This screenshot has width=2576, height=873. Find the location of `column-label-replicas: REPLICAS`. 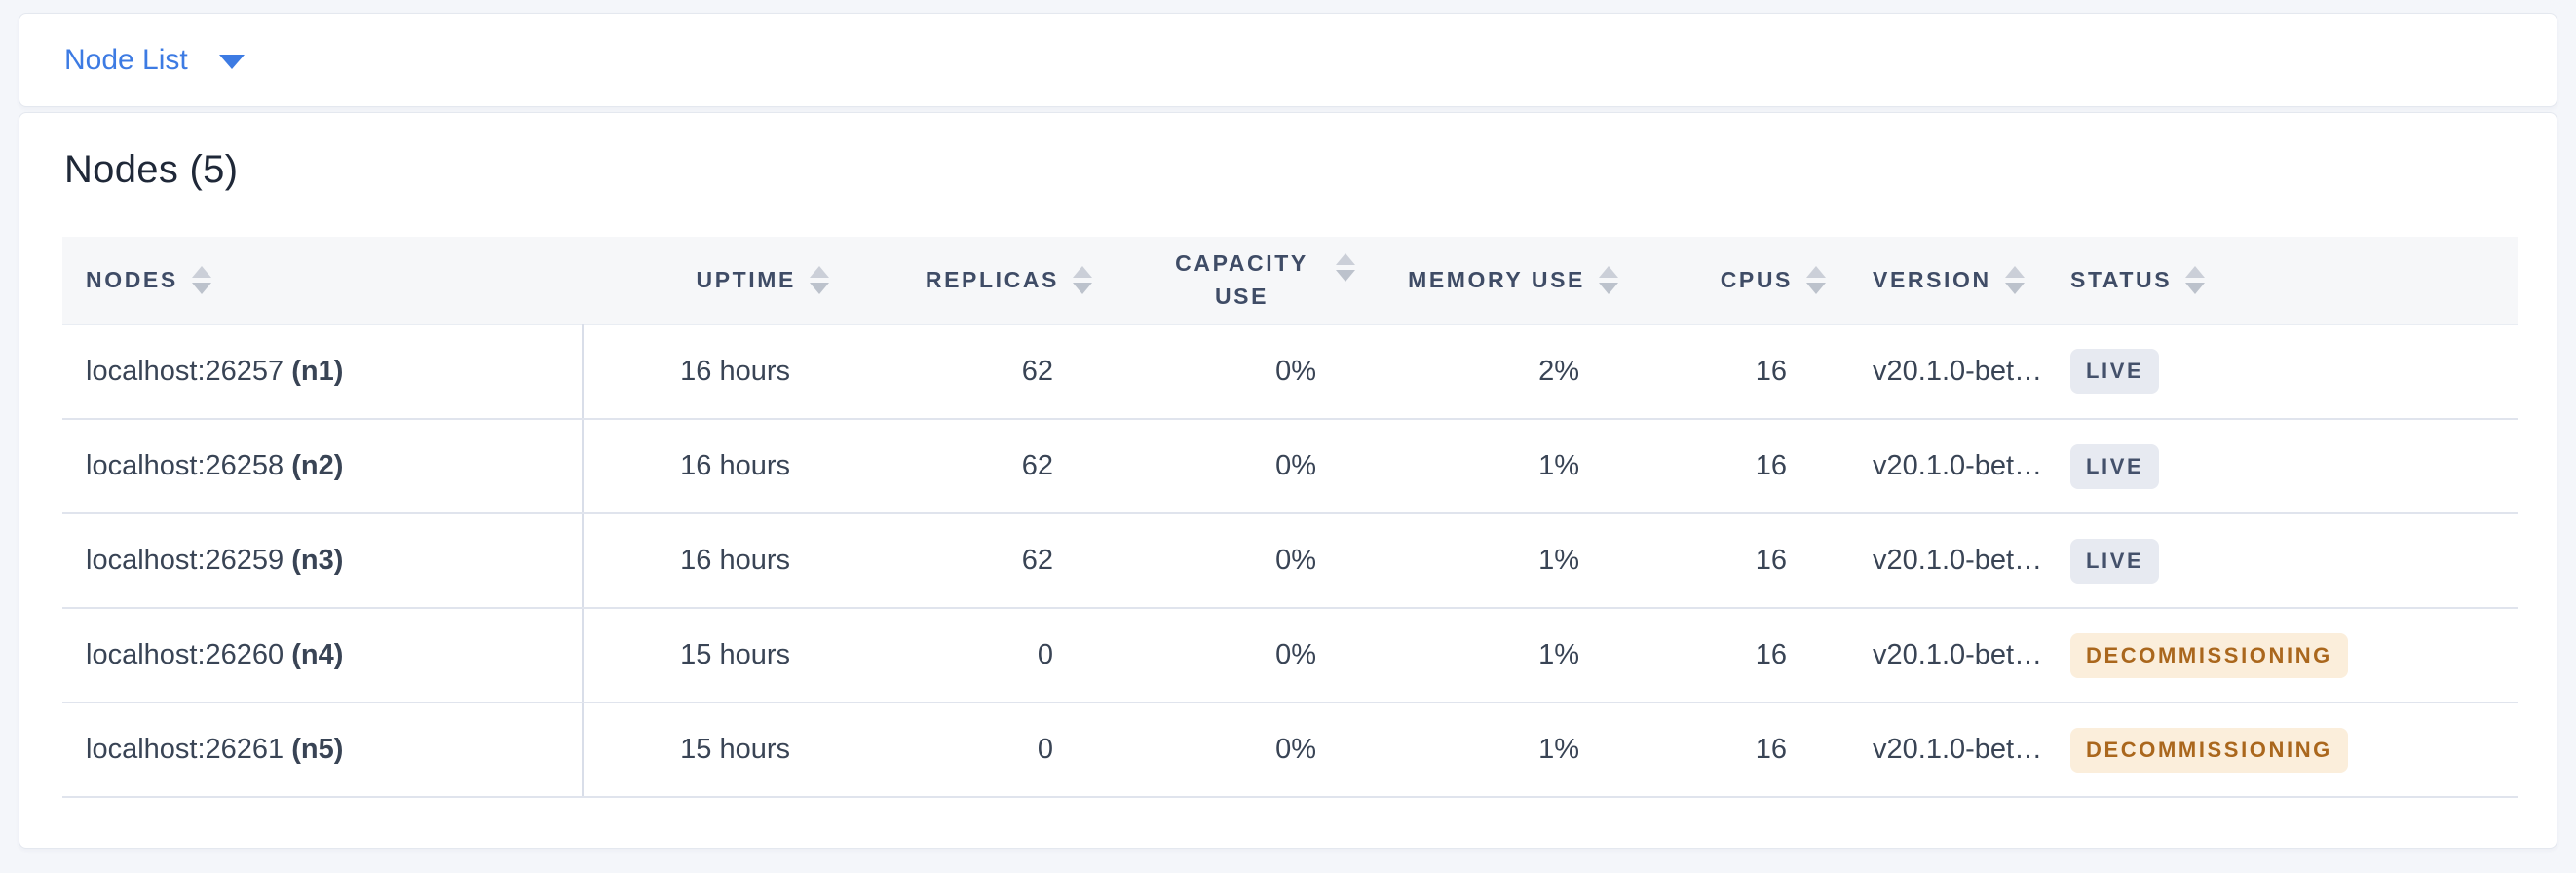

column-label-replicas: REPLICAS is located at coordinates (992, 280).